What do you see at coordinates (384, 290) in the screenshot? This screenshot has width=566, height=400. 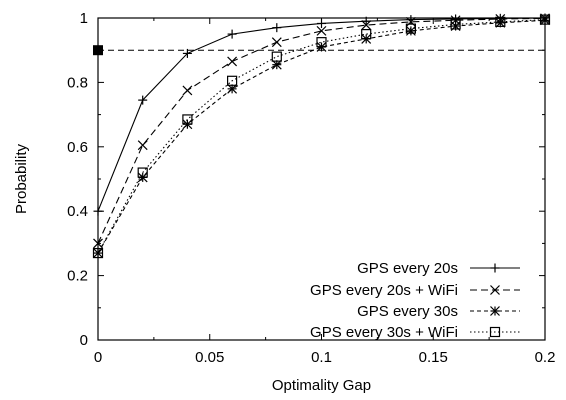 I see `legend-label: GPS every 20s + WiFi` at bounding box center [384, 290].